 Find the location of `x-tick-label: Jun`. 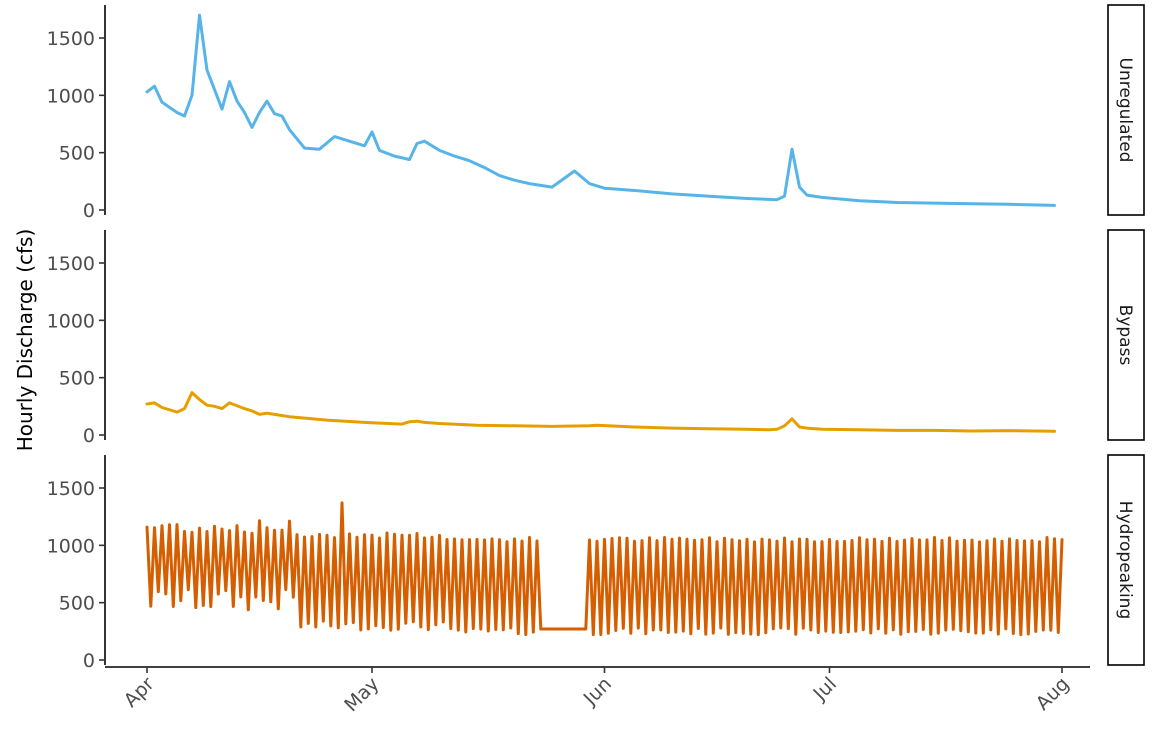

x-tick-label: Jun is located at coordinates (597, 691).